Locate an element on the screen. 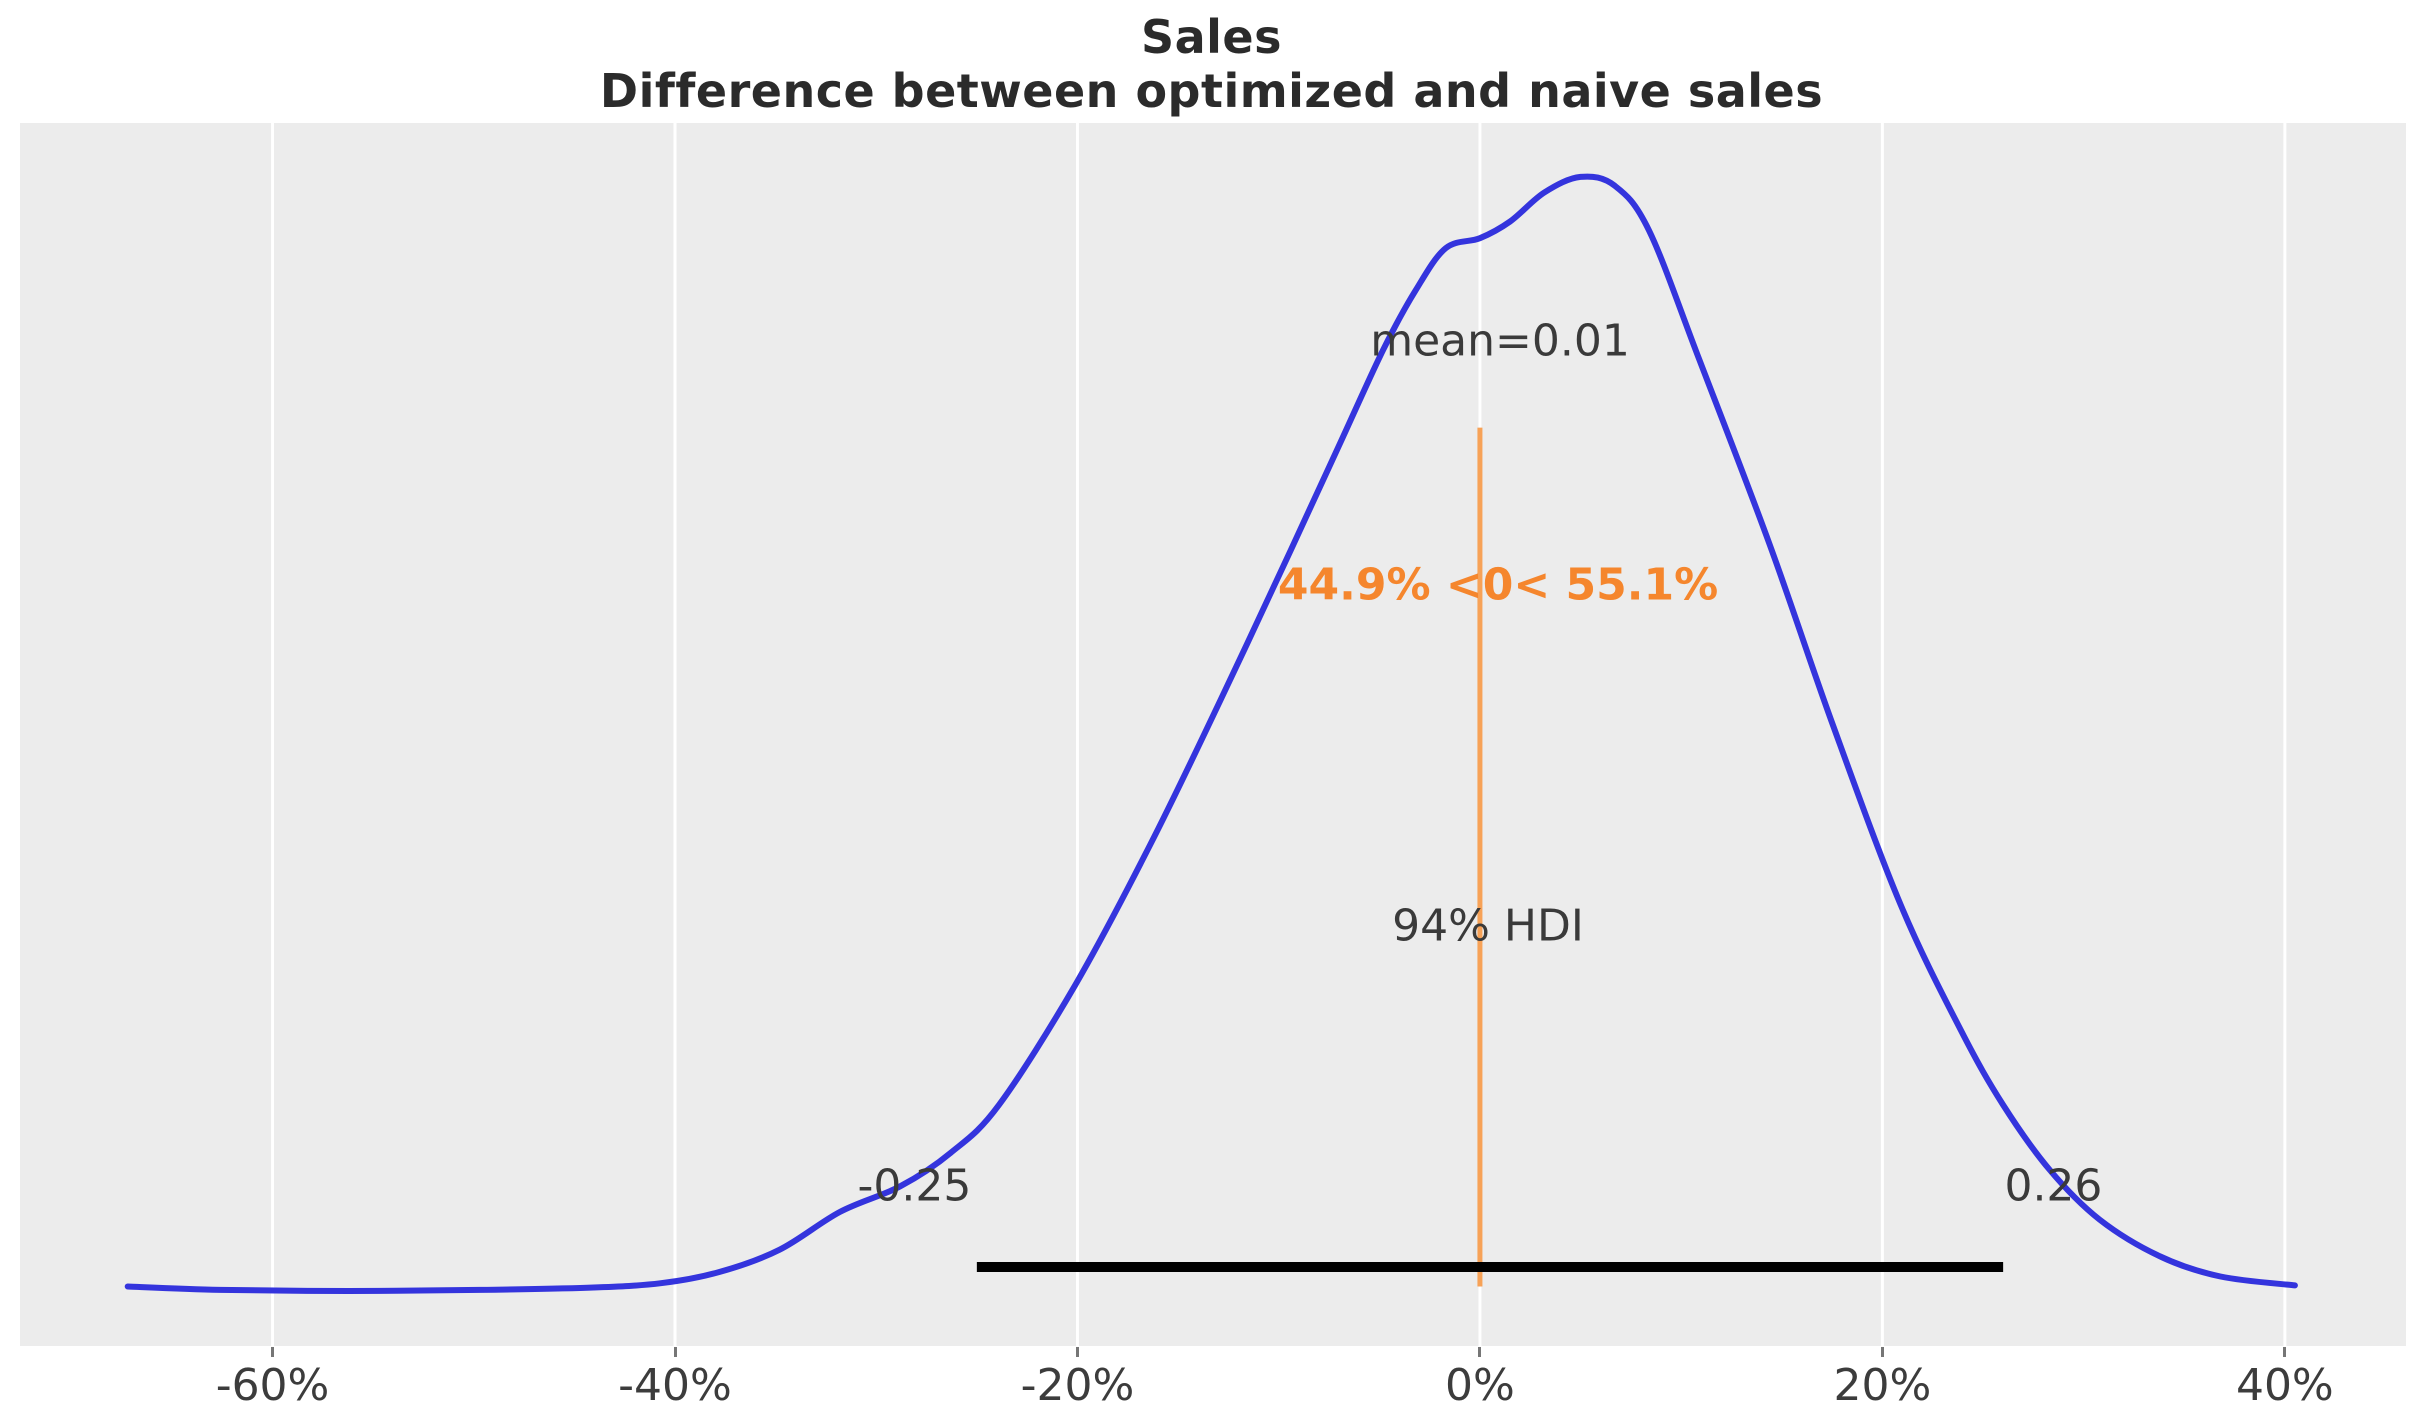  chart-title-line1: Sales is located at coordinates (1211, 37).